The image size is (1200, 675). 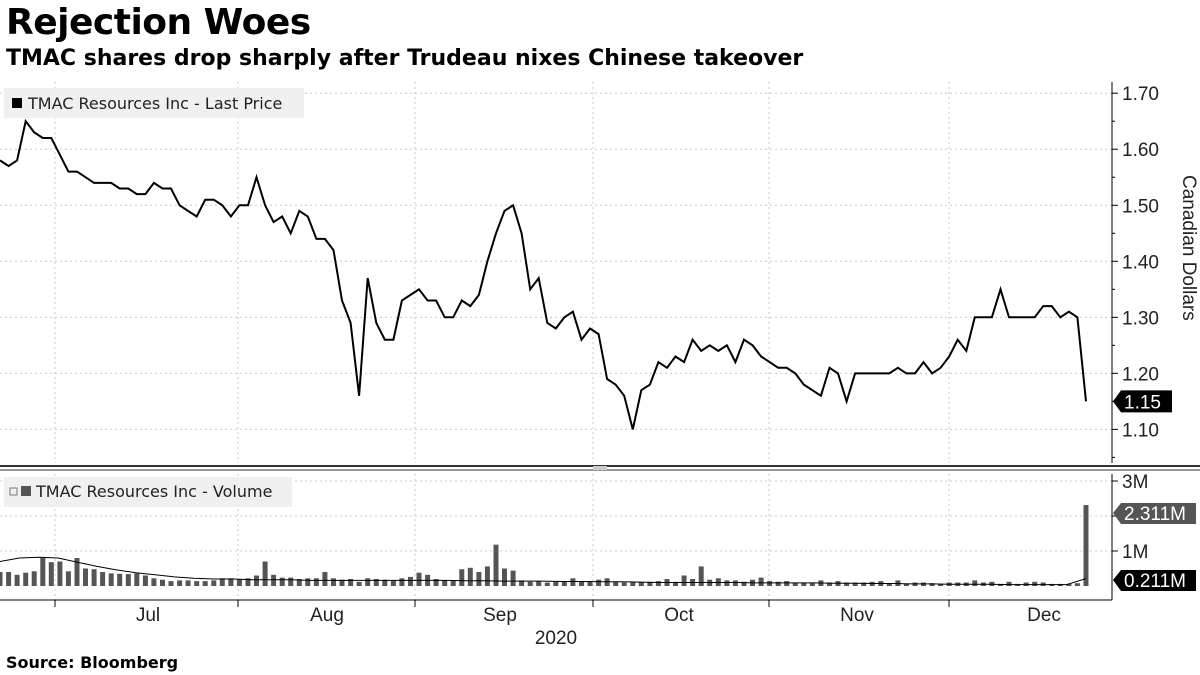 I want to click on volume-legend: TMAC Resources Inc - Volume, so click(x=148, y=492).